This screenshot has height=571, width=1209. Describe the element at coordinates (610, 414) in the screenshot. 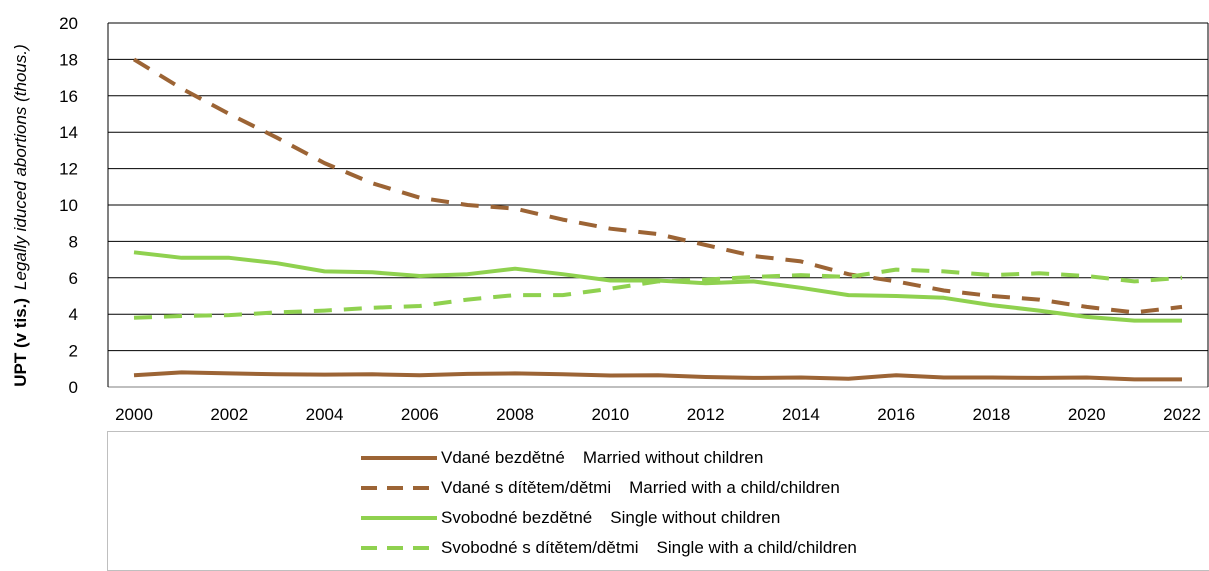

I see `x-tick-label: 2010` at that location.